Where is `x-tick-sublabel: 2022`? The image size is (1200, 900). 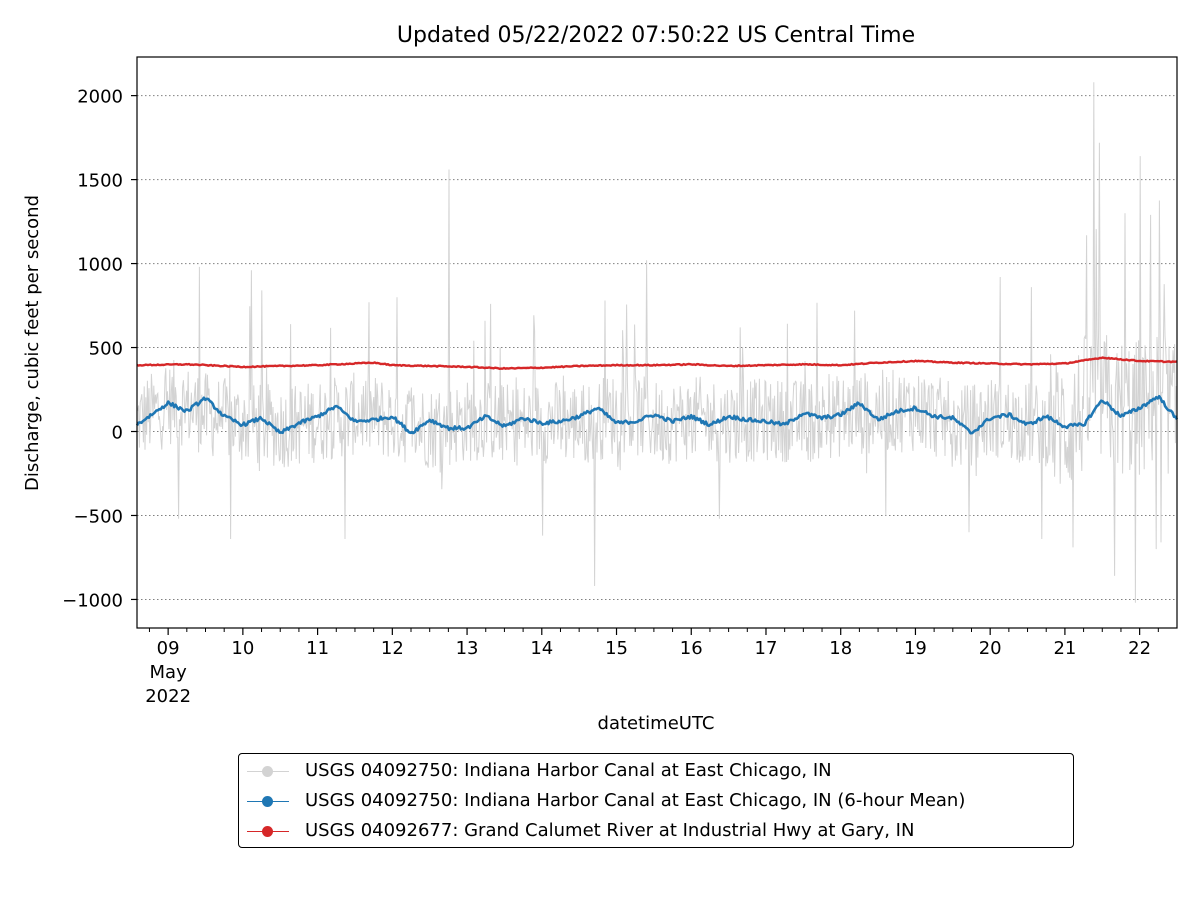 x-tick-sublabel: 2022 is located at coordinates (168, 696).